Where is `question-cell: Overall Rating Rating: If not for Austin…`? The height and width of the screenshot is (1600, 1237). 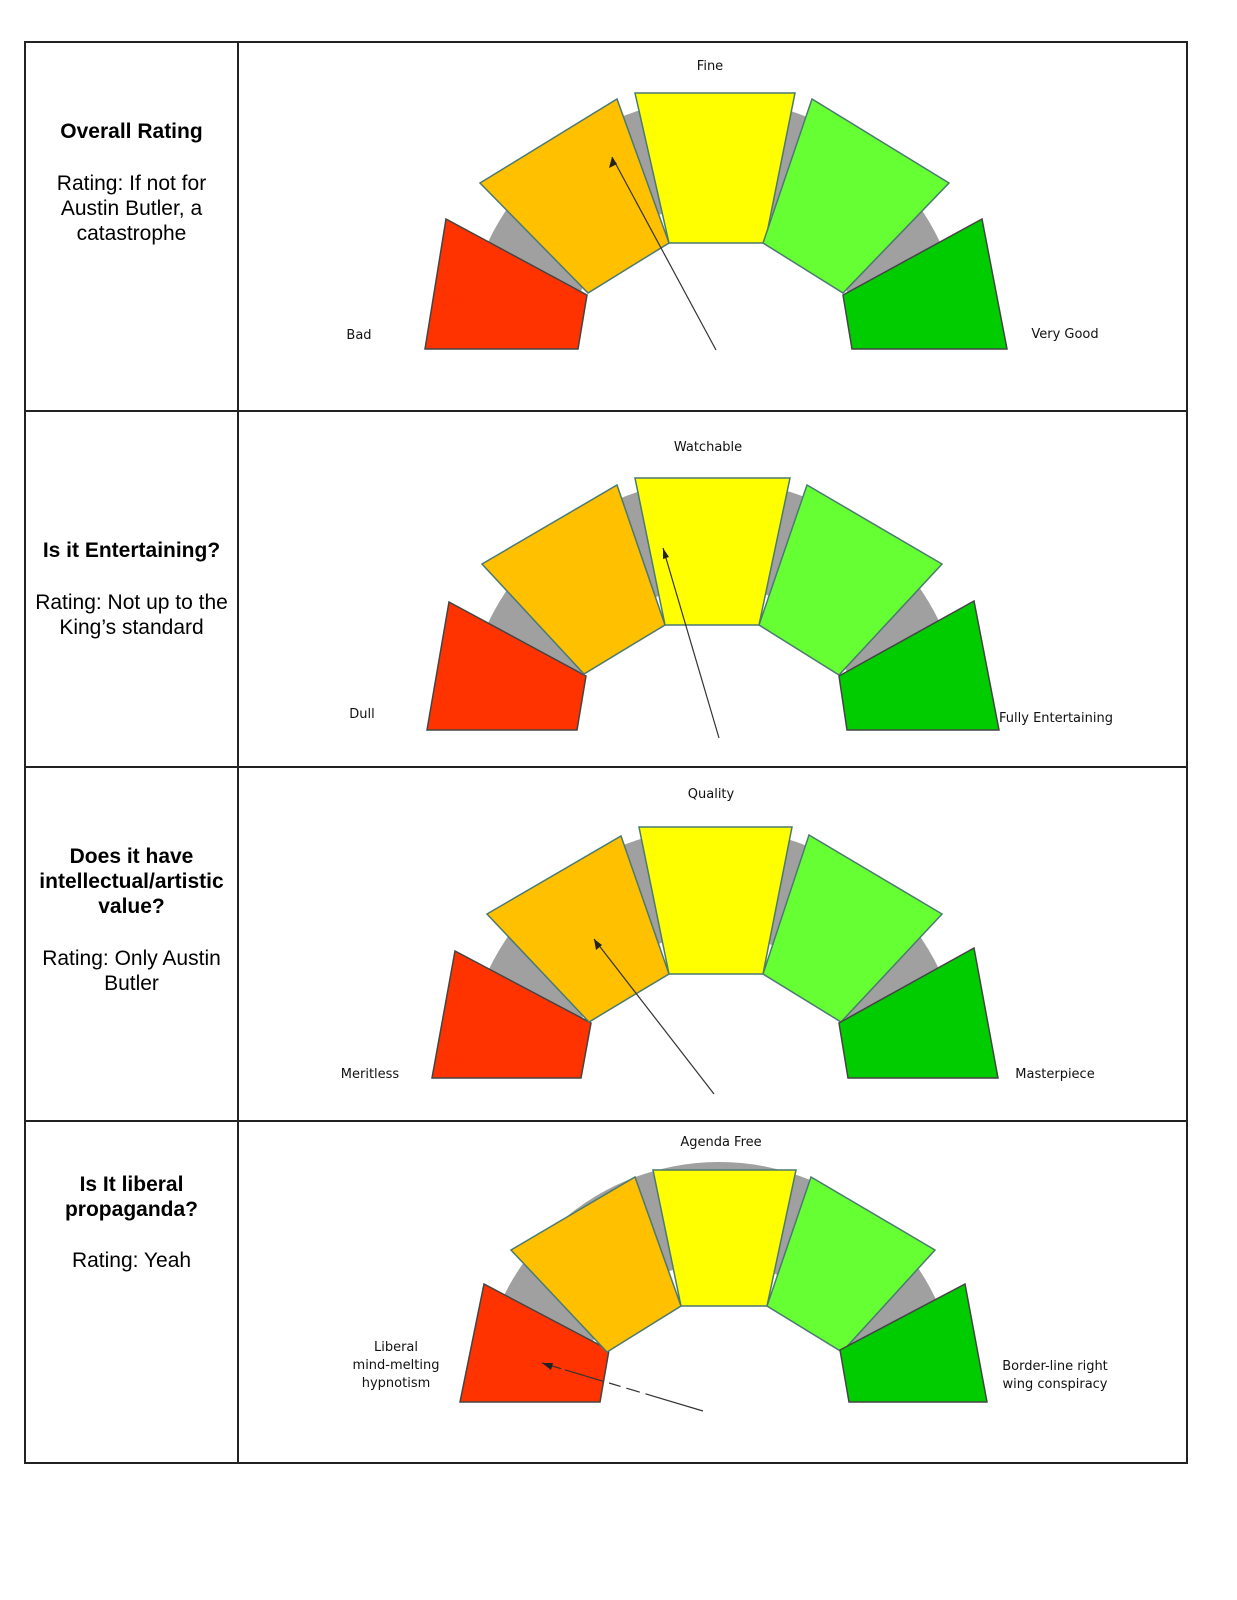 question-cell: Overall Rating Rating: If not for Austin… is located at coordinates (132, 226).